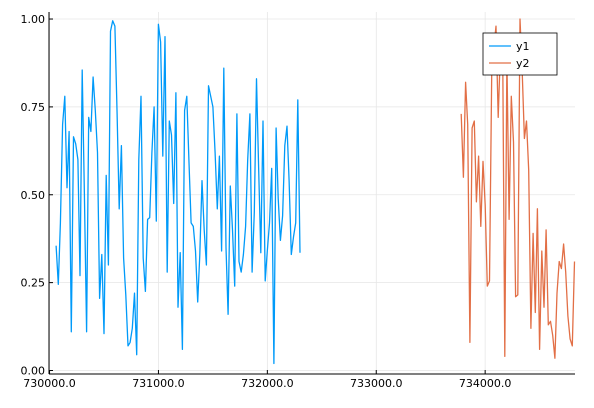  Describe the element at coordinates (485, 383) in the screenshot. I see `x-tick-label: 734000.0` at that location.